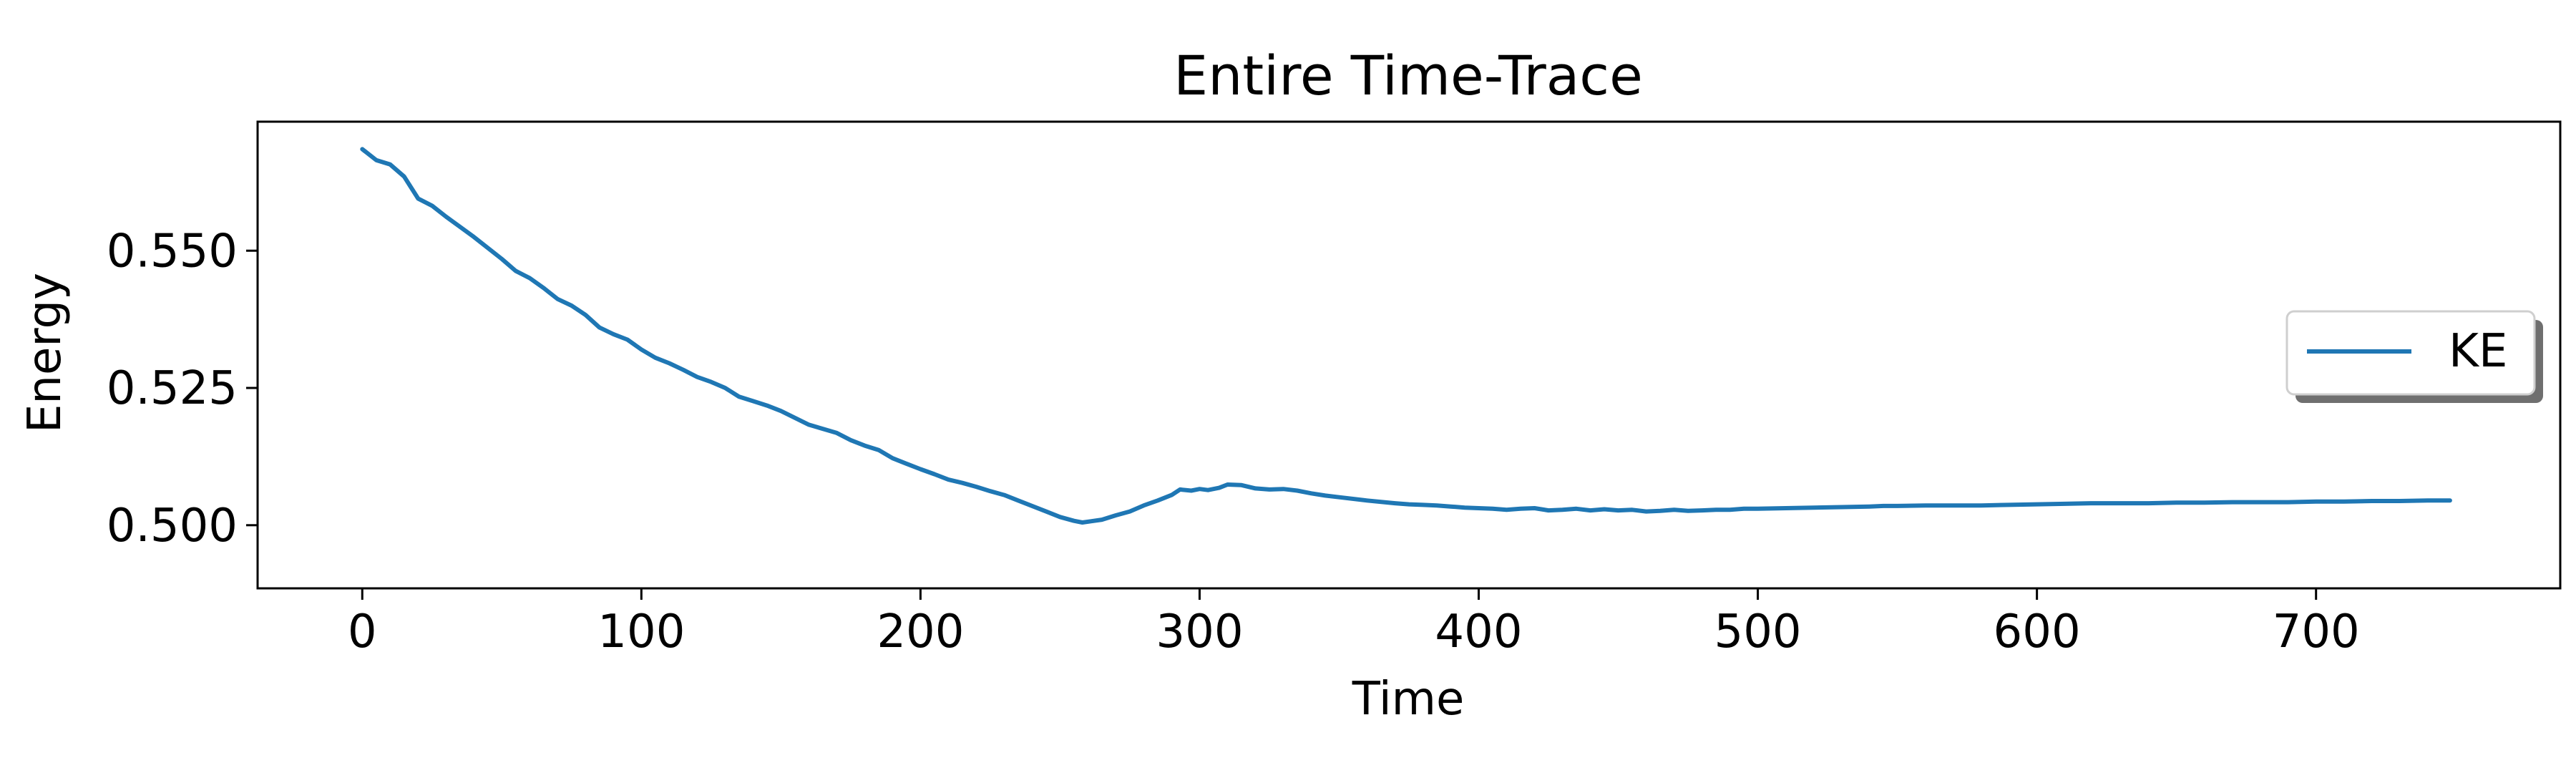  What do you see at coordinates (172, 526) in the screenshot?
I see `y-tick-label: 0.500` at bounding box center [172, 526].